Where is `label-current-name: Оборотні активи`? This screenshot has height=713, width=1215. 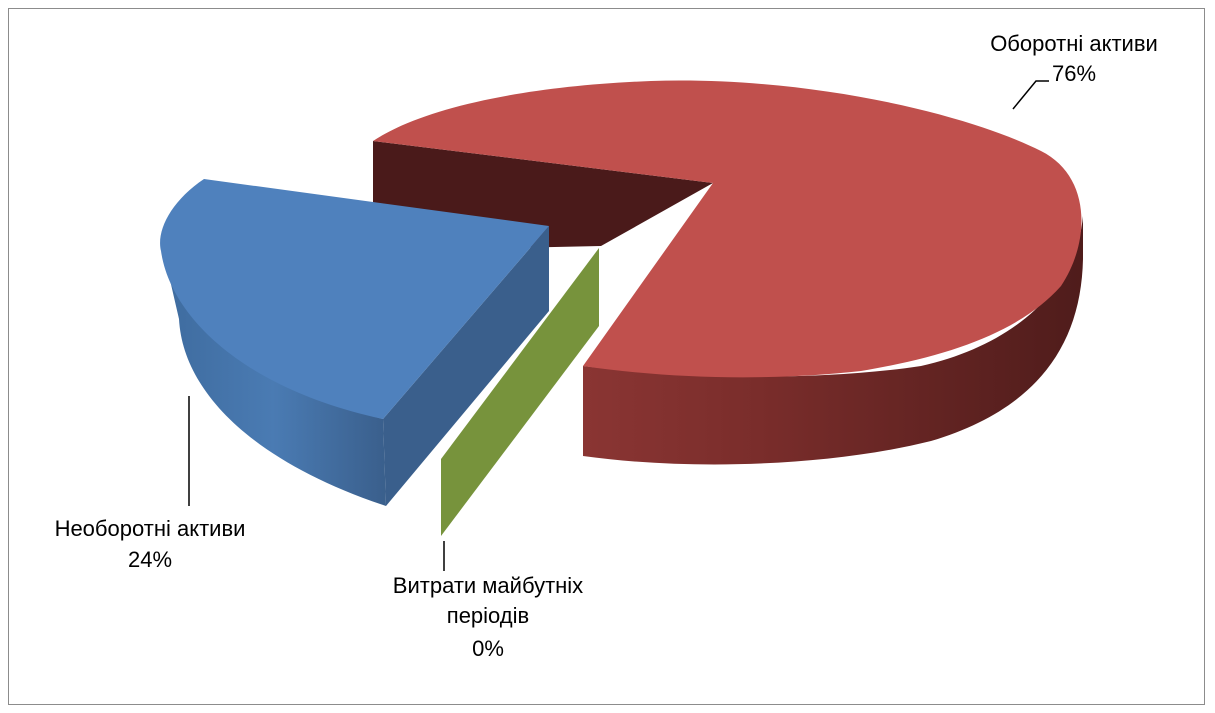 label-current-name: Оборотні активи is located at coordinates (1074, 43).